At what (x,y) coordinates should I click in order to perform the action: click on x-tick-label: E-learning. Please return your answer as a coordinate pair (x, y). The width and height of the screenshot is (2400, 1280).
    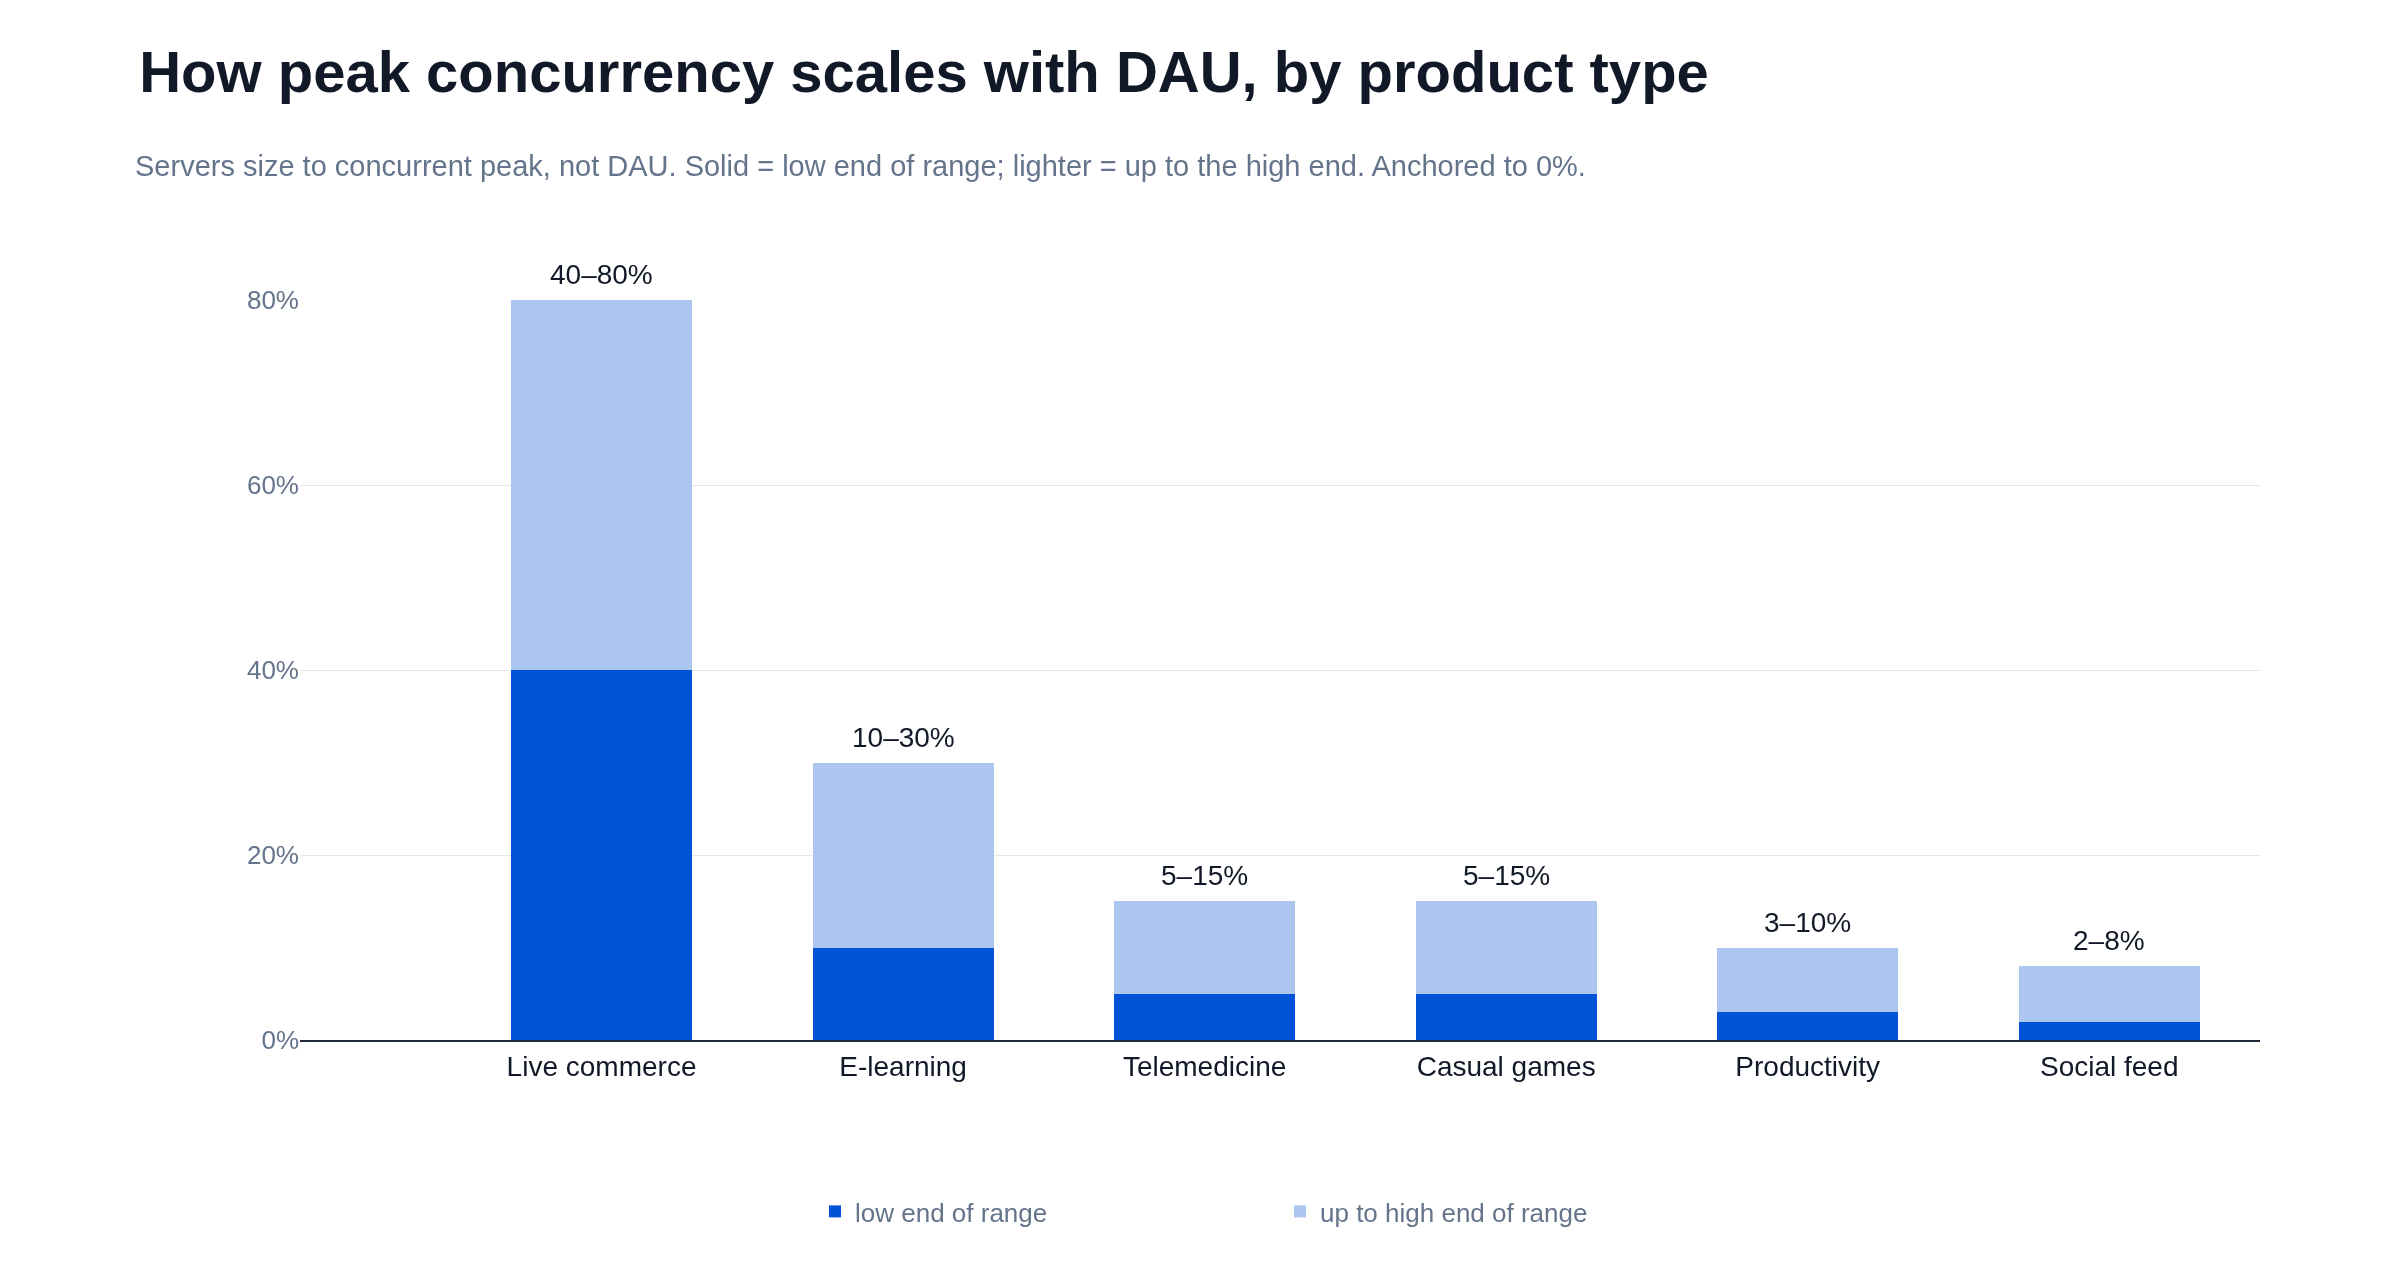
    Looking at the image, I should click on (903, 1066).